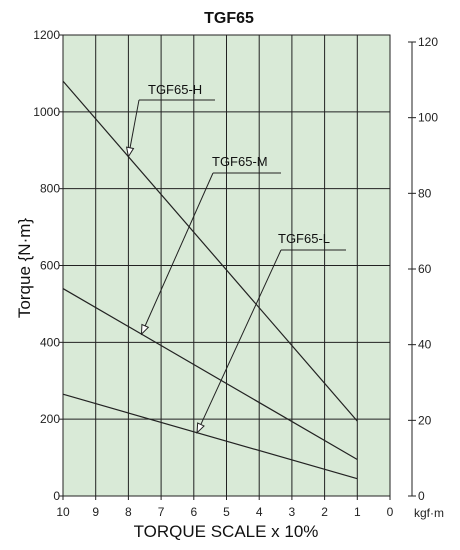 The width and height of the screenshot is (460, 550). What do you see at coordinates (304, 238) in the screenshot?
I see `series-label-l: TGF65-L` at bounding box center [304, 238].